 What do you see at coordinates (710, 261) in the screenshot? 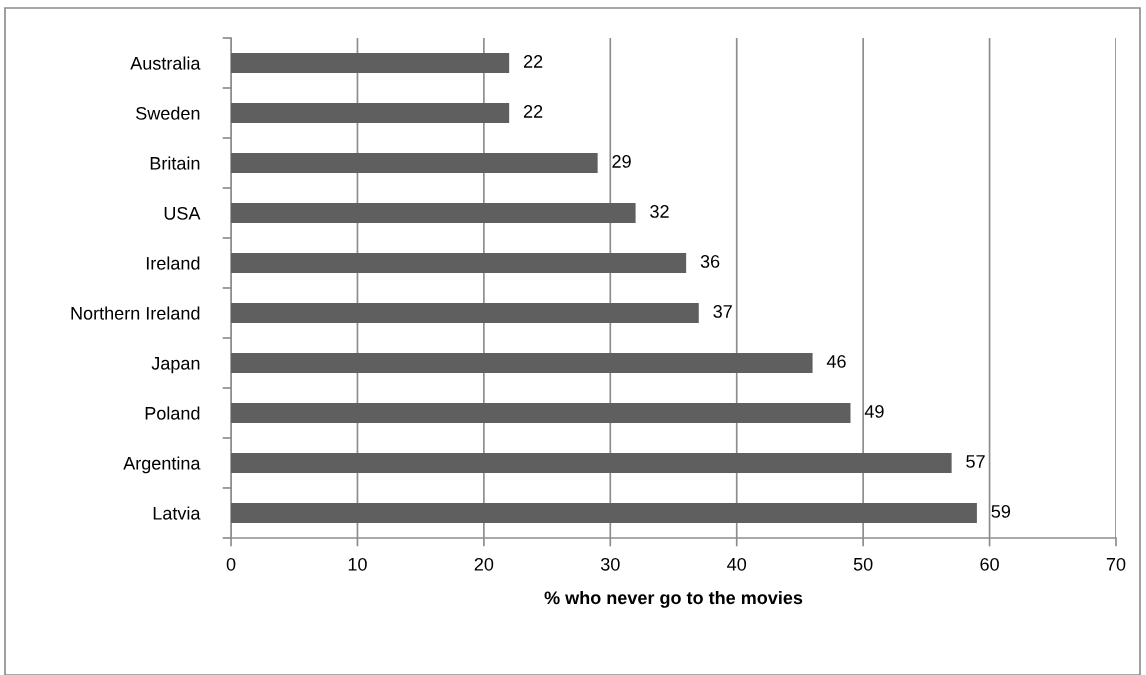
I see `data-label: 36` at bounding box center [710, 261].